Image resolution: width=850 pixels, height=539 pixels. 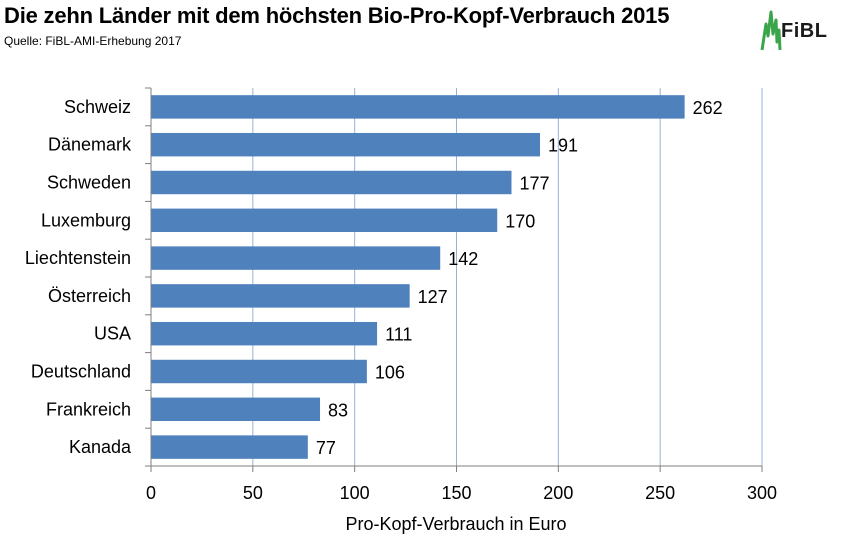 What do you see at coordinates (89, 183) in the screenshot?
I see `category-label: Schweden` at bounding box center [89, 183].